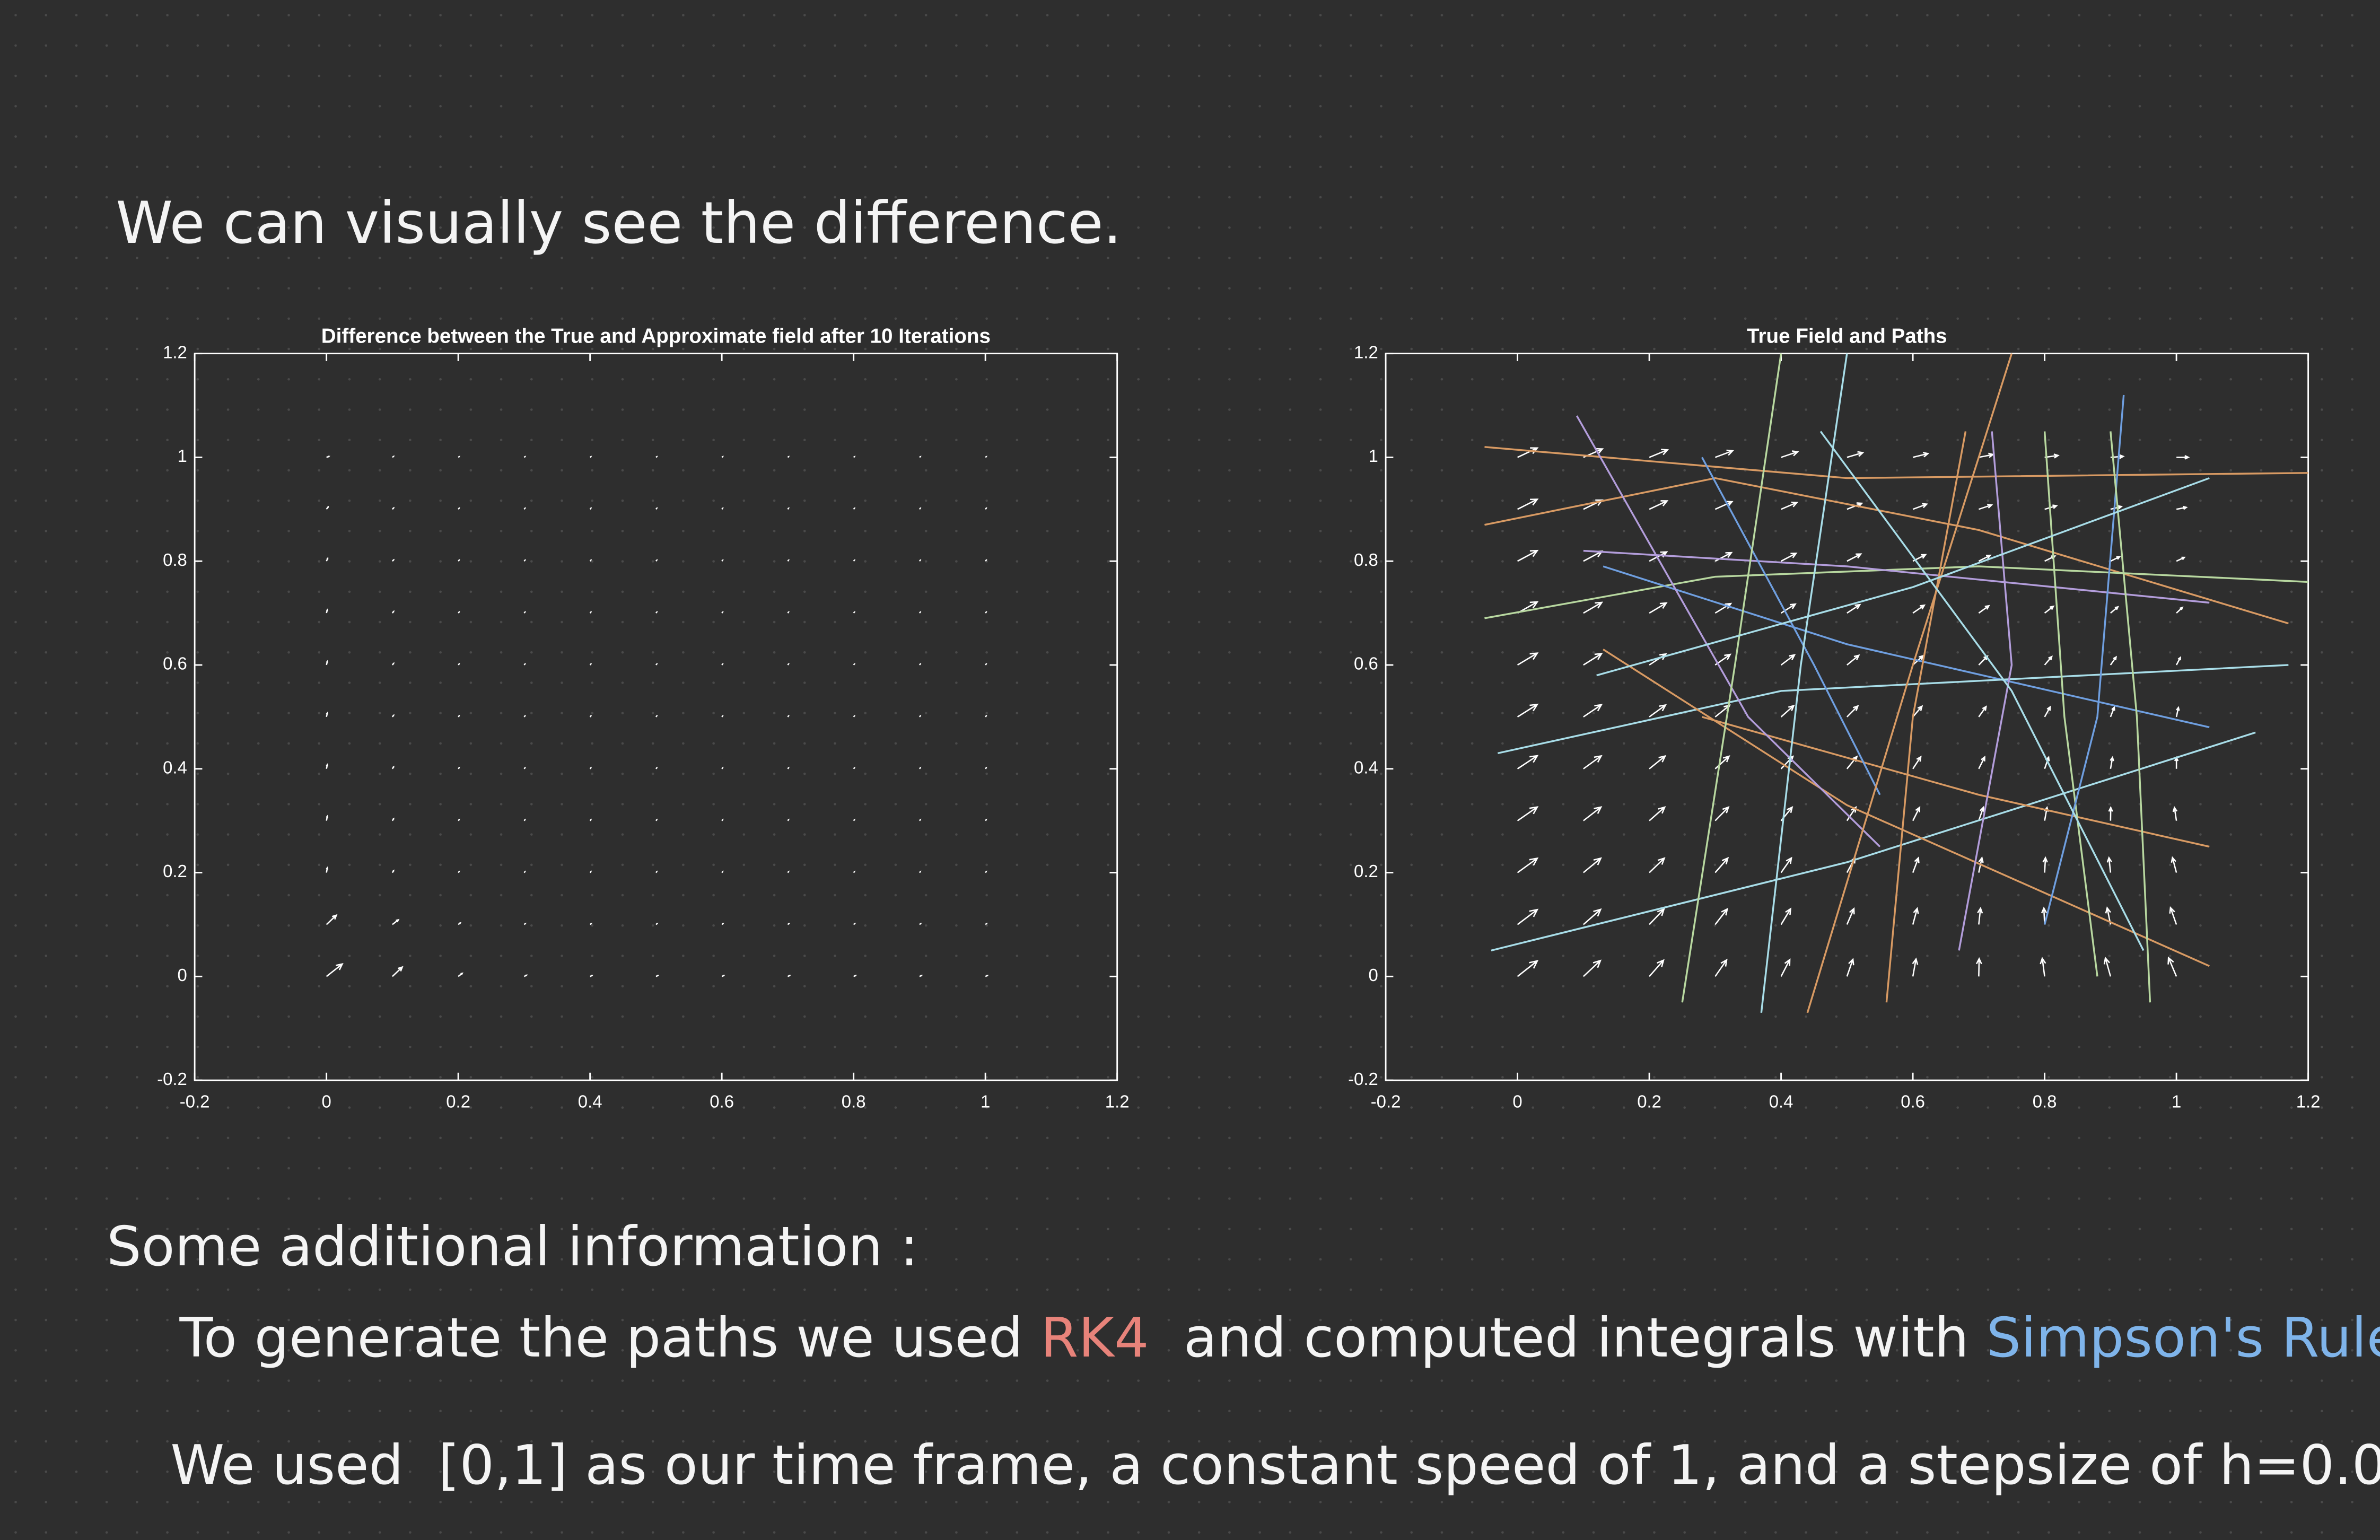  Describe the element at coordinates (182, 975) in the screenshot. I see `y-tick-label: 0` at that location.